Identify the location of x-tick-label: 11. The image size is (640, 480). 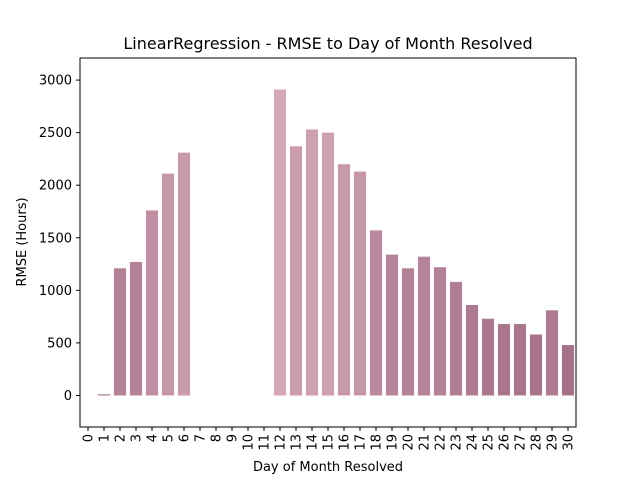
(265, 442).